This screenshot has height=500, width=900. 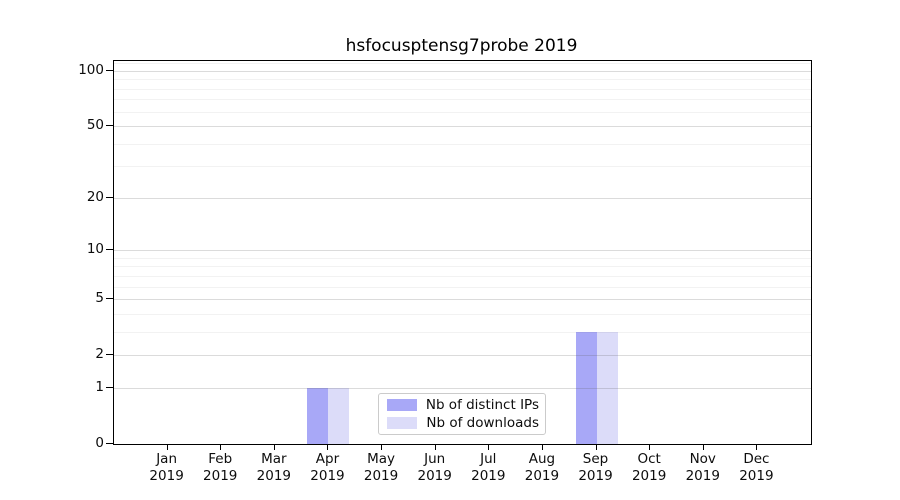 What do you see at coordinates (95, 125) in the screenshot?
I see `y-tick-label: 50` at bounding box center [95, 125].